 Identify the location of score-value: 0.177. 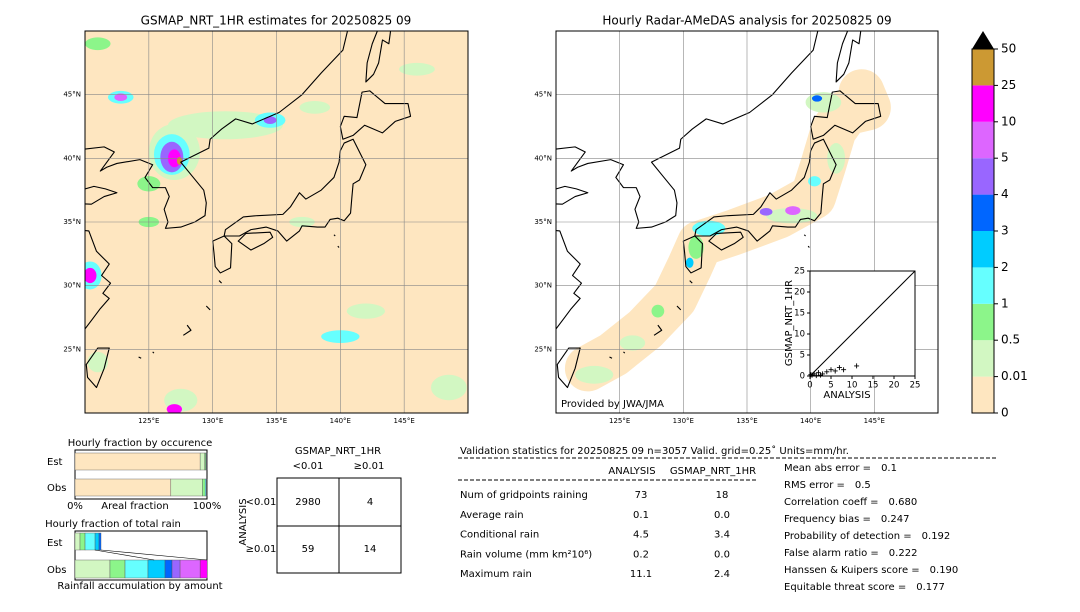
(930, 587).